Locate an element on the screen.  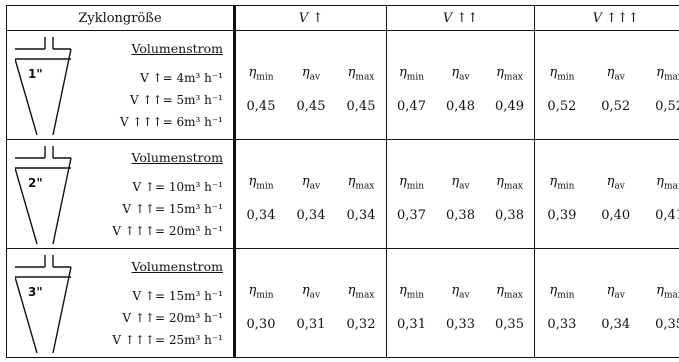
efficiency-values-row: 0,37 0,38 0,38 is located at coordinates (460, 215).